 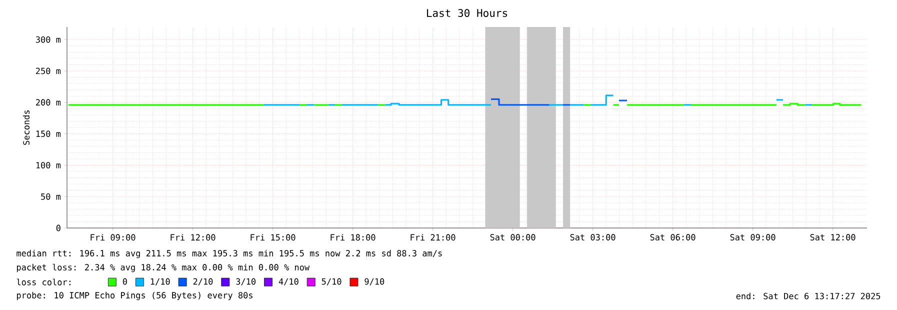 I want to click on x-tick-label: Sat 03:00, so click(x=593, y=237).